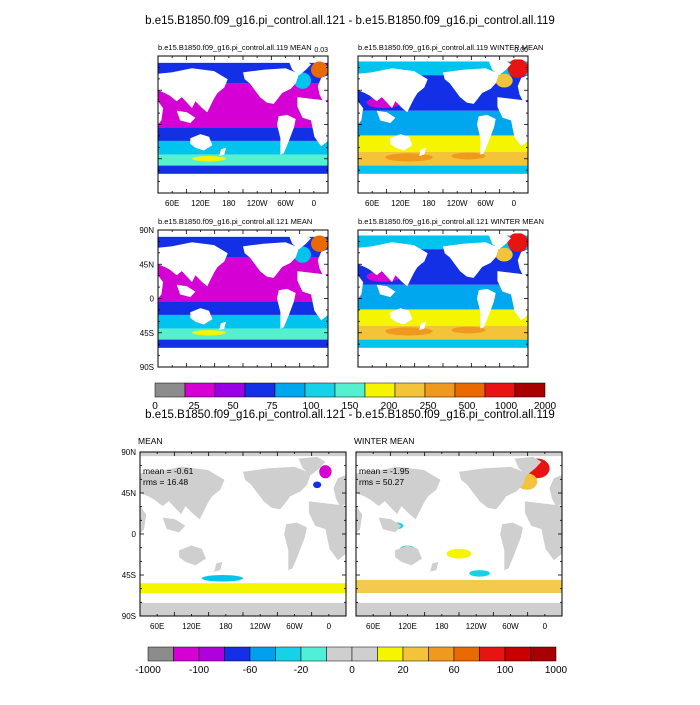 The height and width of the screenshot is (705, 700). What do you see at coordinates (381, 482) in the screenshot?
I see `panel-stat: rms = 50.27` at bounding box center [381, 482].